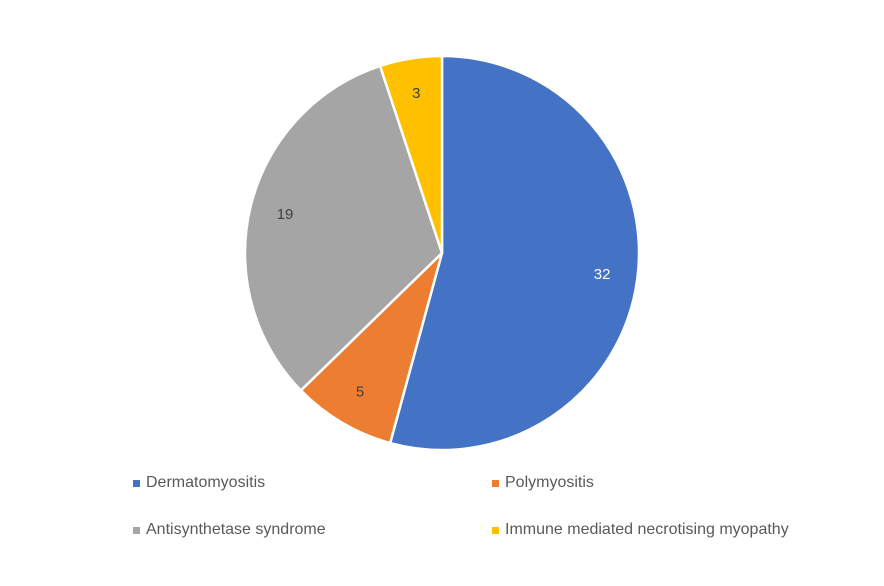 The width and height of the screenshot is (884, 586). Describe the element at coordinates (285, 214) in the screenshot. I see `data-label-antisynthetase-syndrome: 19` at that location.